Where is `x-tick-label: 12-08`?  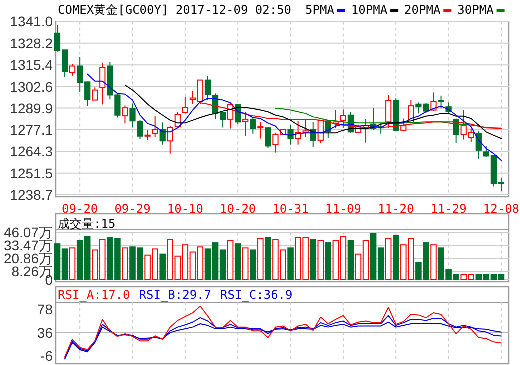
x-tick-label: 12-08 is located at coordinates (501, 209).